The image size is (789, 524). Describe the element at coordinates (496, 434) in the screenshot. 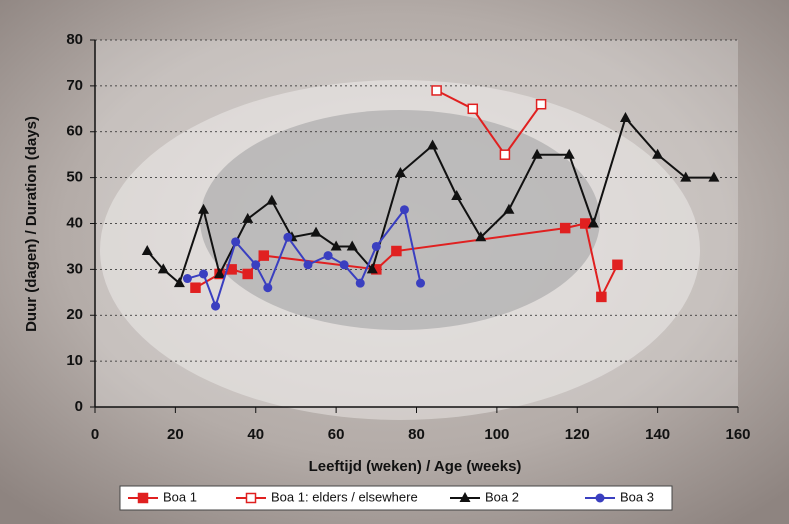

I see `x-tick-label: 100` at that location.